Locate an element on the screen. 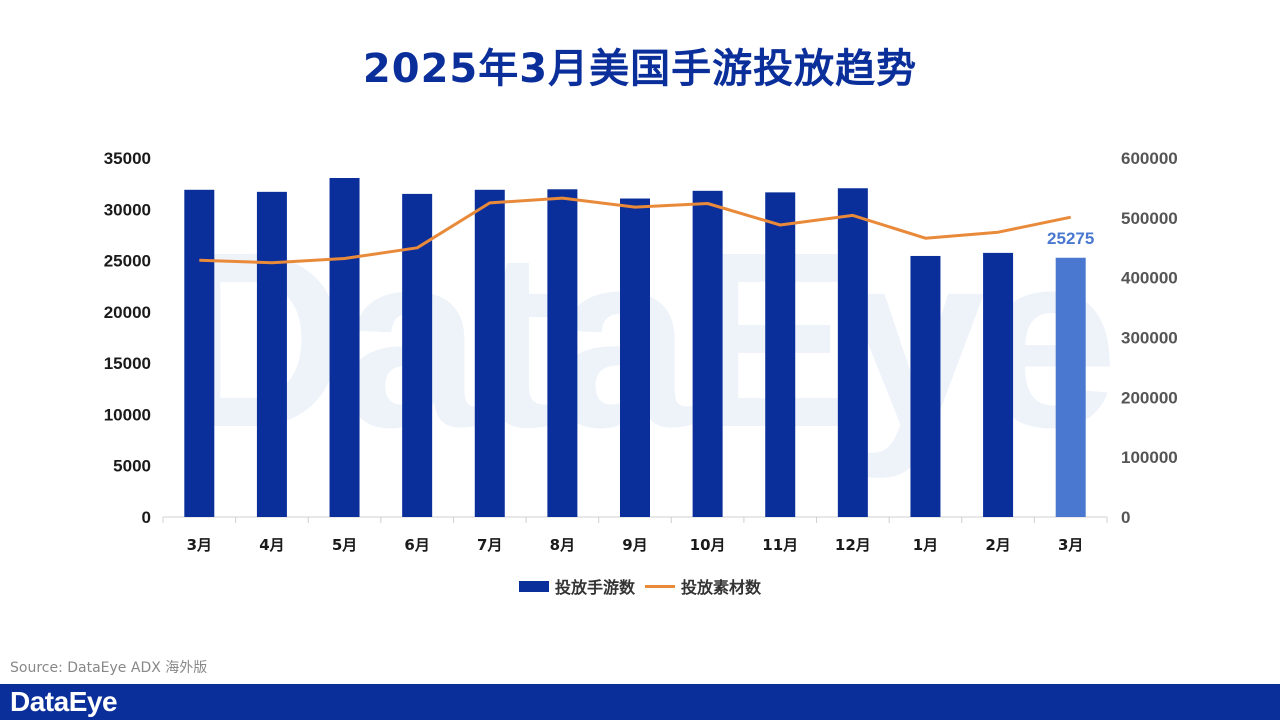  footer-bar: DataEye is located at coordinates (640, 702).